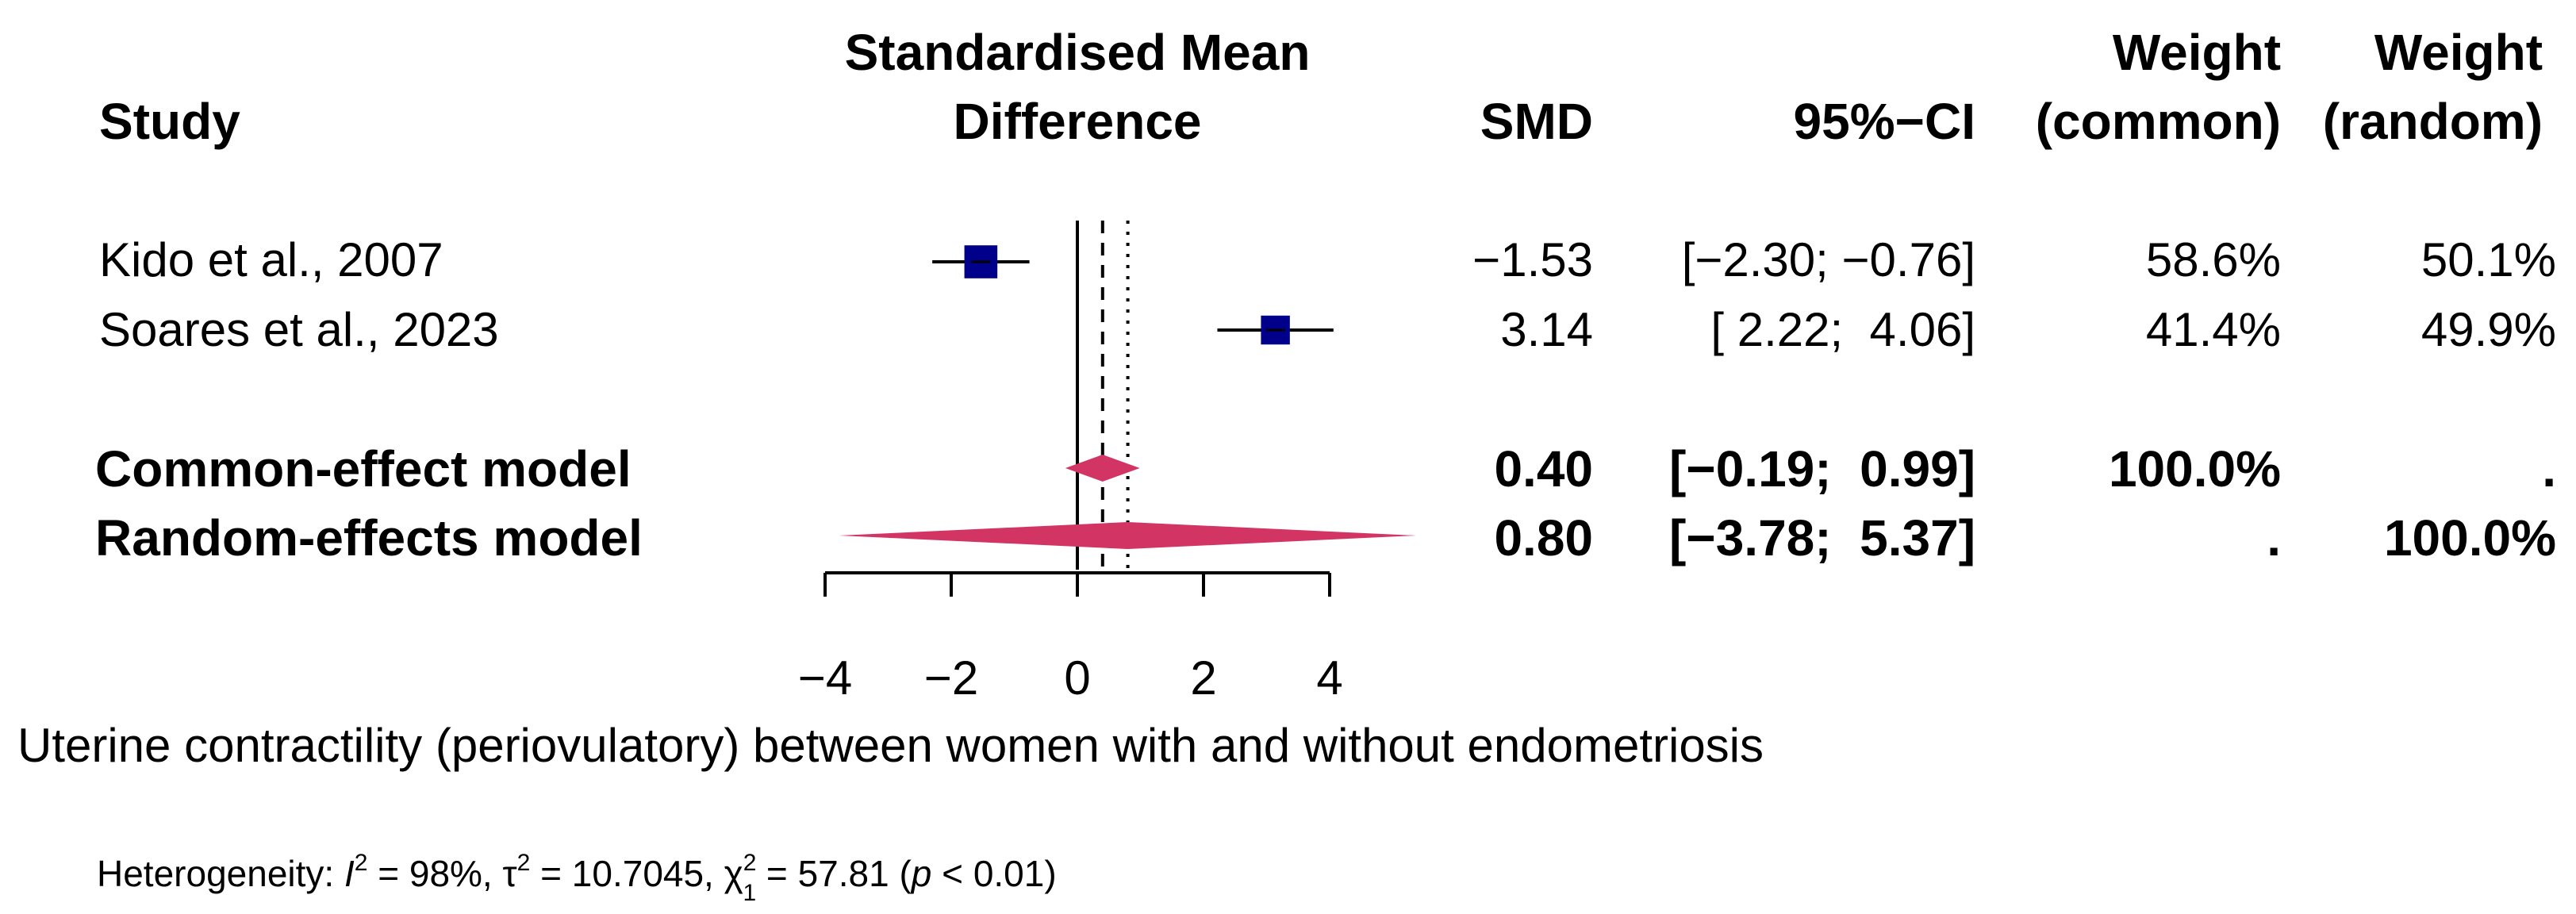 The width and height of the screenshot is (2576, 914). Describe the element at coordinates (733, 874) in the screenshot. I see `chi-symbol: χ` at that location.